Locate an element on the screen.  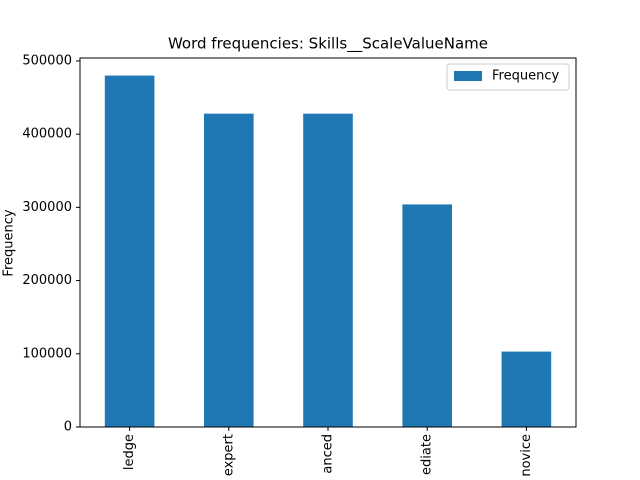
y-axis-label: Frequency is located at coordinates (9, 242).